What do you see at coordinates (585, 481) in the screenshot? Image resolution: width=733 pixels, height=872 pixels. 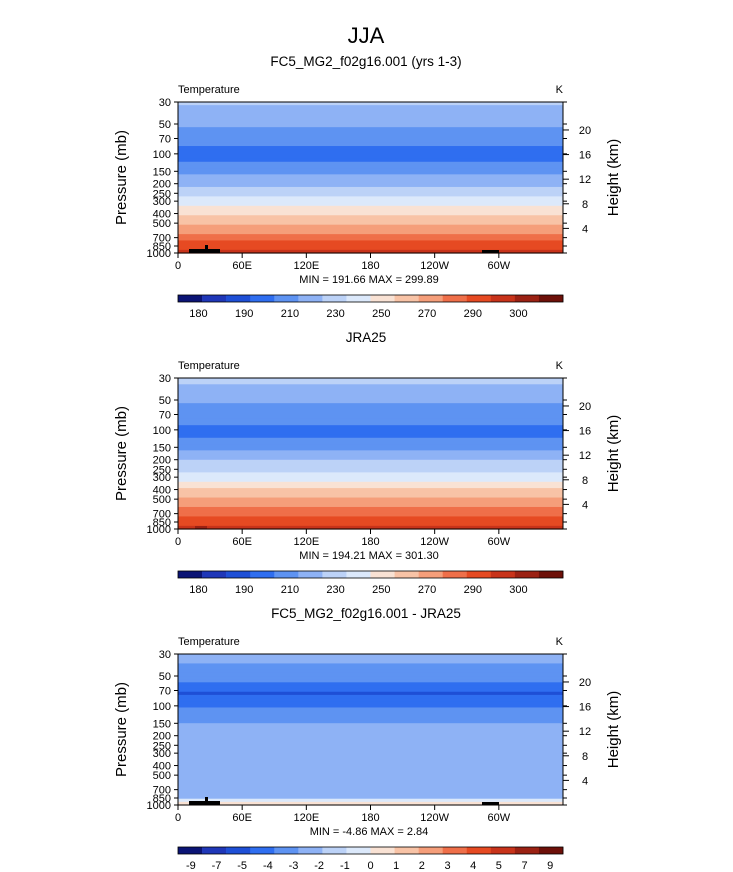 I see `height-tick-label: 8` at bounding box center [585, 481].